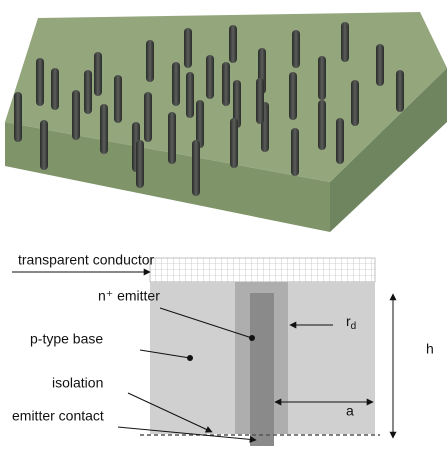  Describe the element at coordinates (129, 296) in the screenshot. I see `label: n⁺ emitter` at that location.